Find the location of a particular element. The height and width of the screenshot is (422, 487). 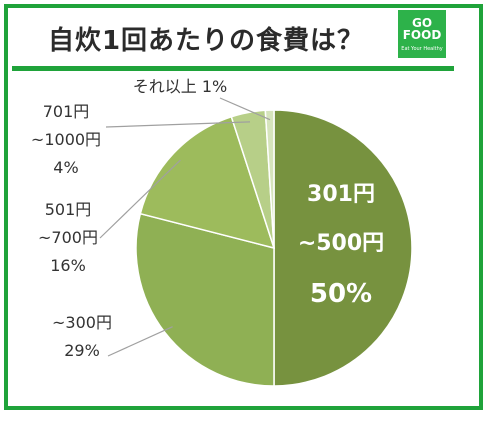

slice-label: 50% is located at coordinates (341, 294).